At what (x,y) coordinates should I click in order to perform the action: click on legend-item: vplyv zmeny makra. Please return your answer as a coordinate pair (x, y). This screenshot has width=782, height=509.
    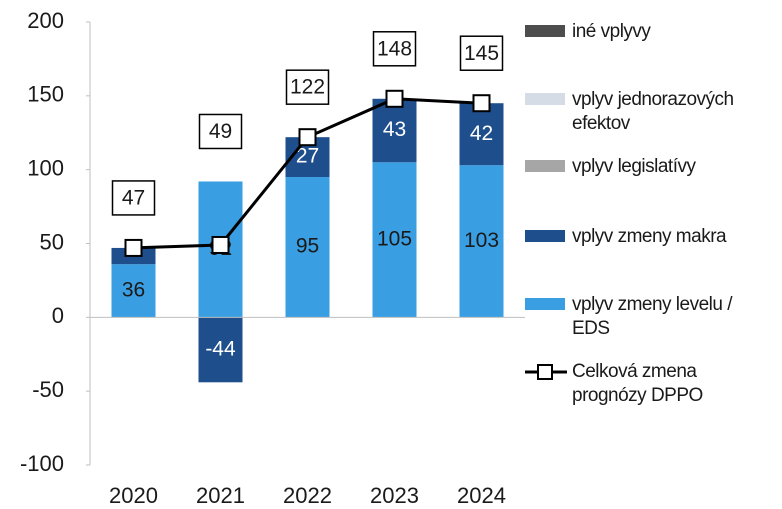
    Looking at the image, I should click on (648, 237).